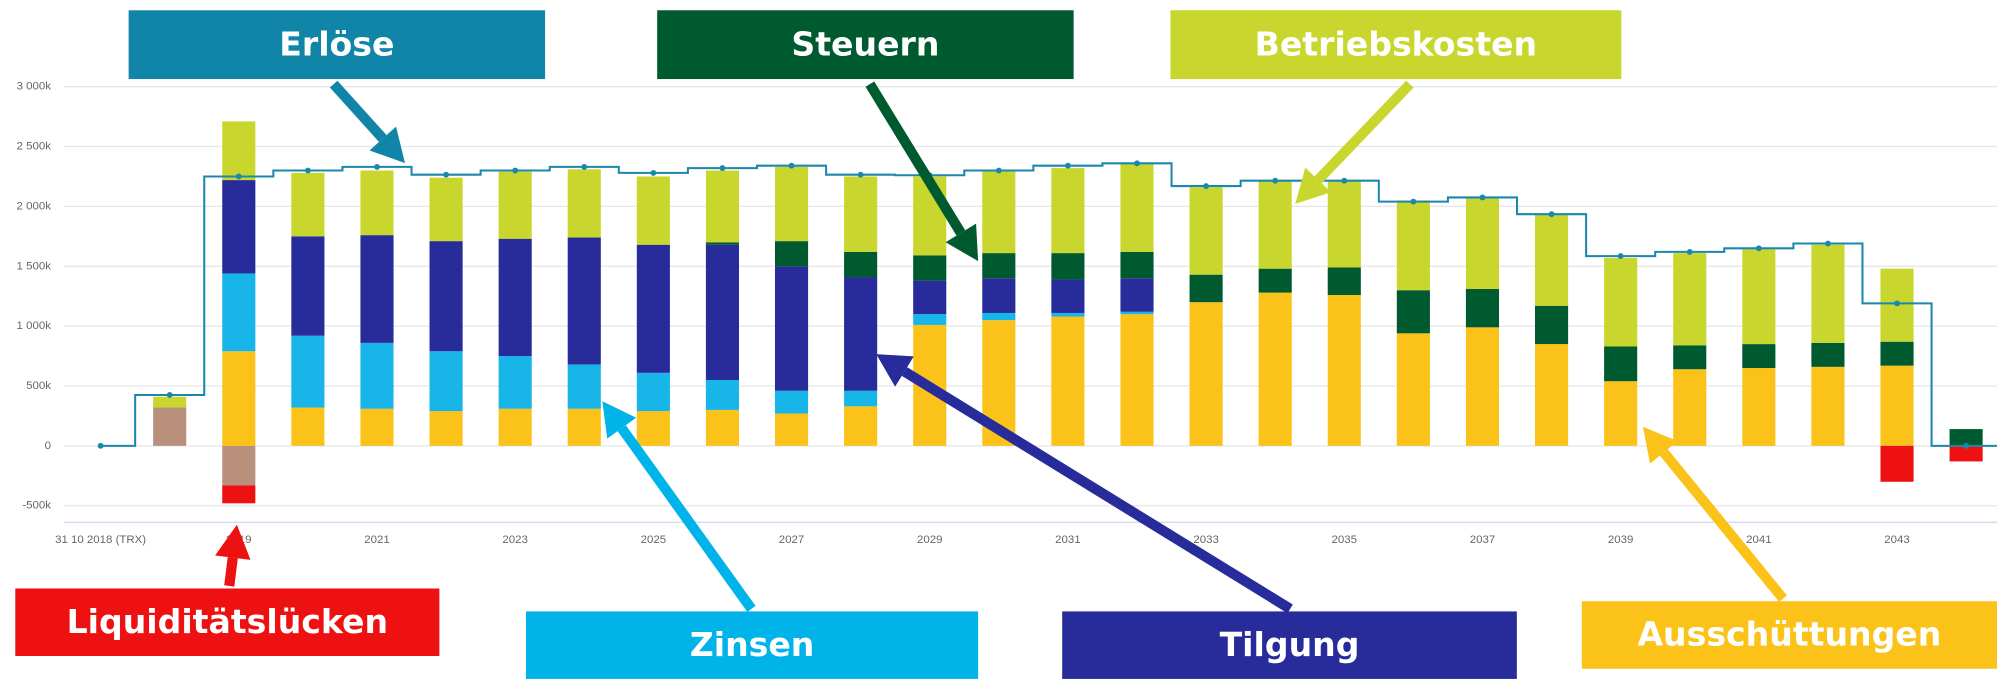  Describe the element at coordinates (376, 540) in the screenshot. I see `x-tick-label: 2021` at that location.